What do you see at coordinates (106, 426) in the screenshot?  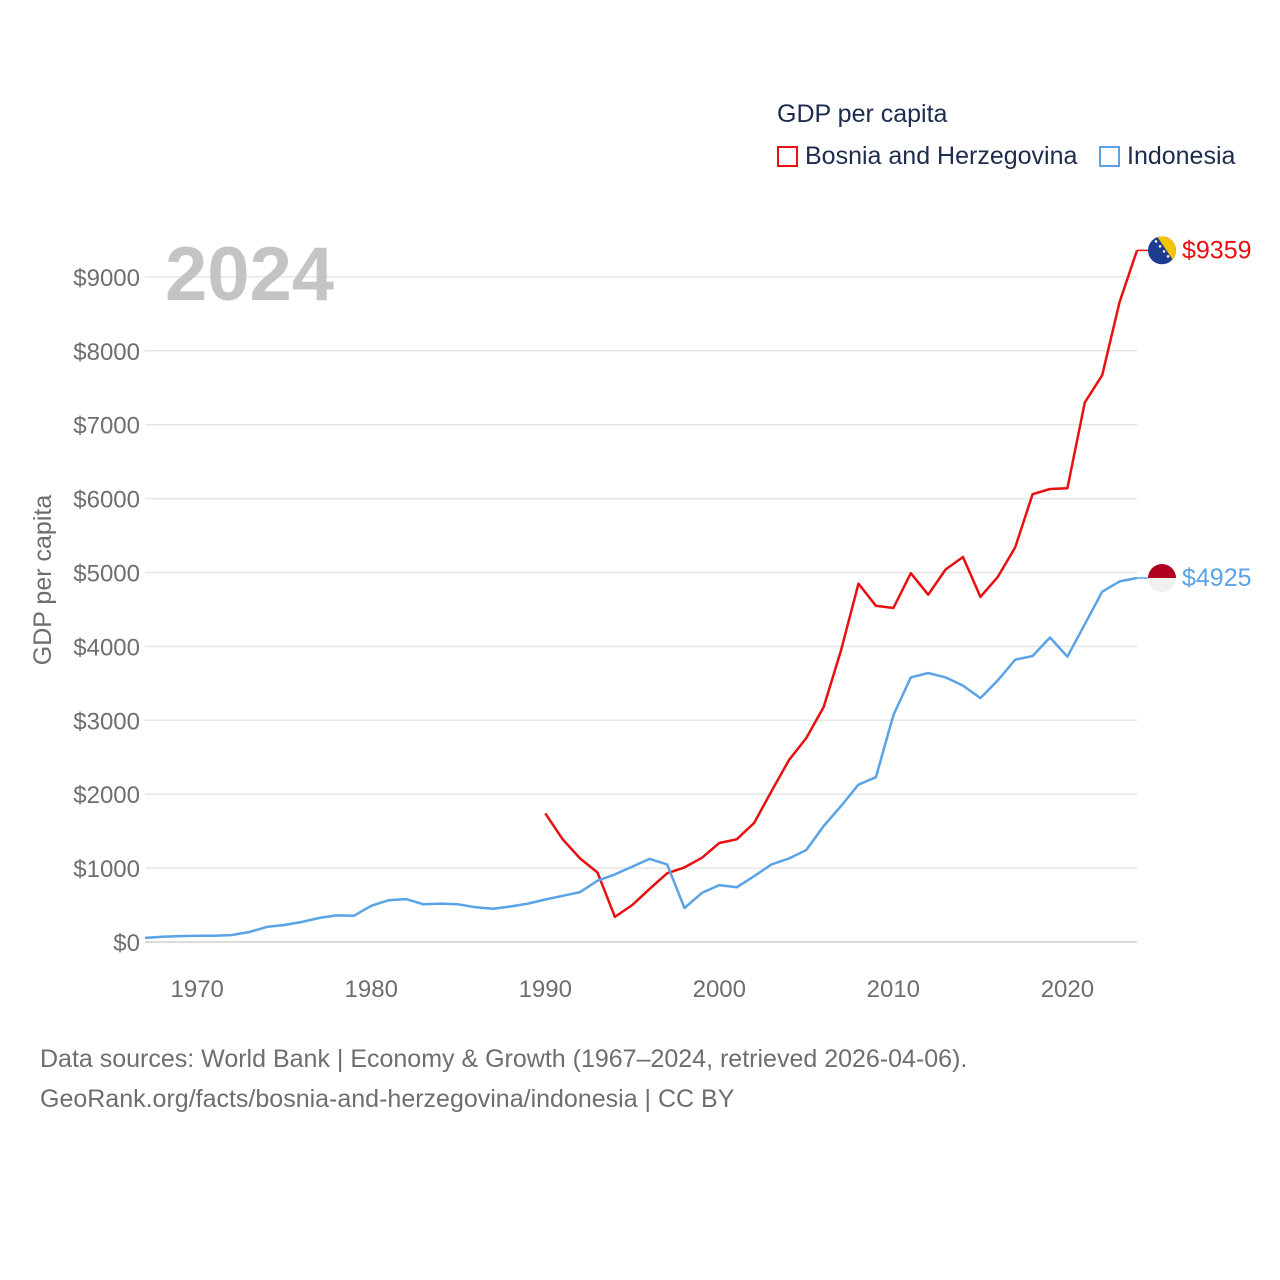 I see `y-tick-label: $7000` at bounding box center [106, 426].